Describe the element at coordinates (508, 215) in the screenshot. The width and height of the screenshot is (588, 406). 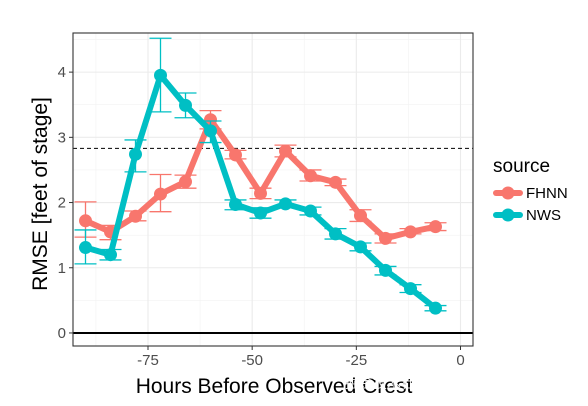
I see `legend-key-point-nws` at that location.